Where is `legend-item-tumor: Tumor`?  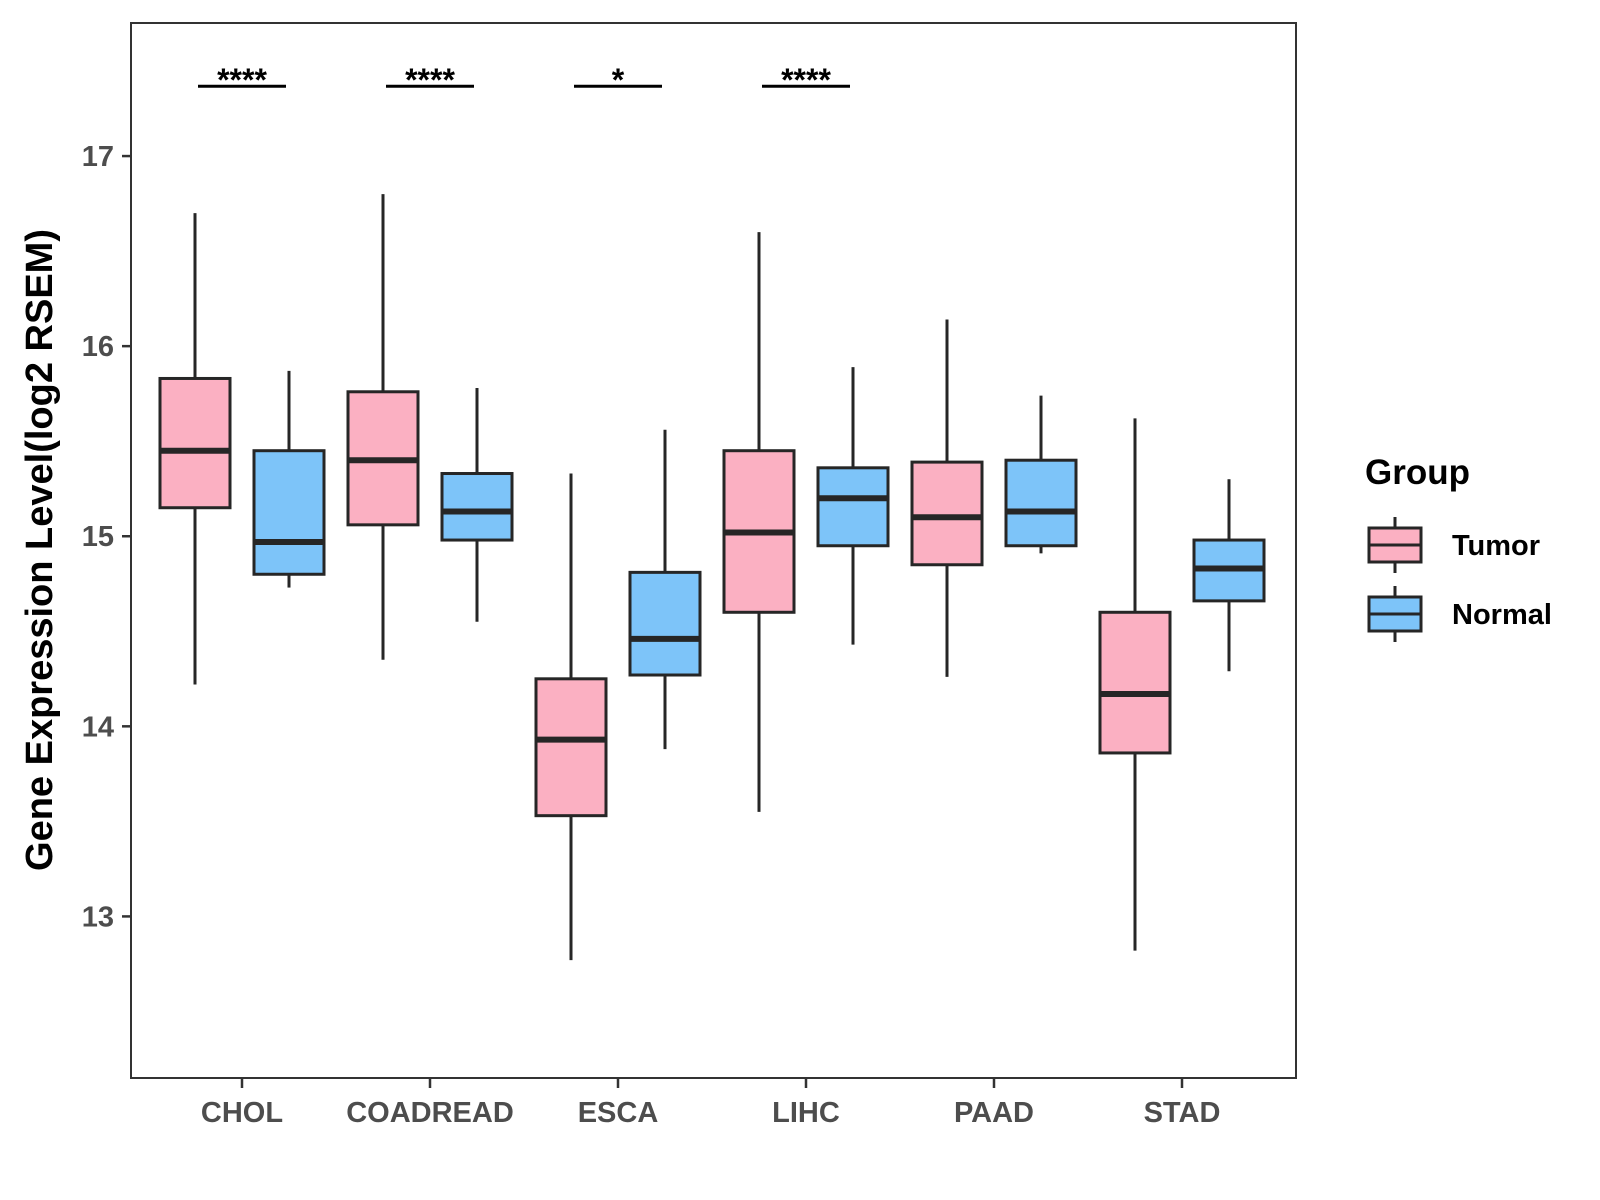
legend-item-tumor: Tumor is located at coordinates (1453, 545).